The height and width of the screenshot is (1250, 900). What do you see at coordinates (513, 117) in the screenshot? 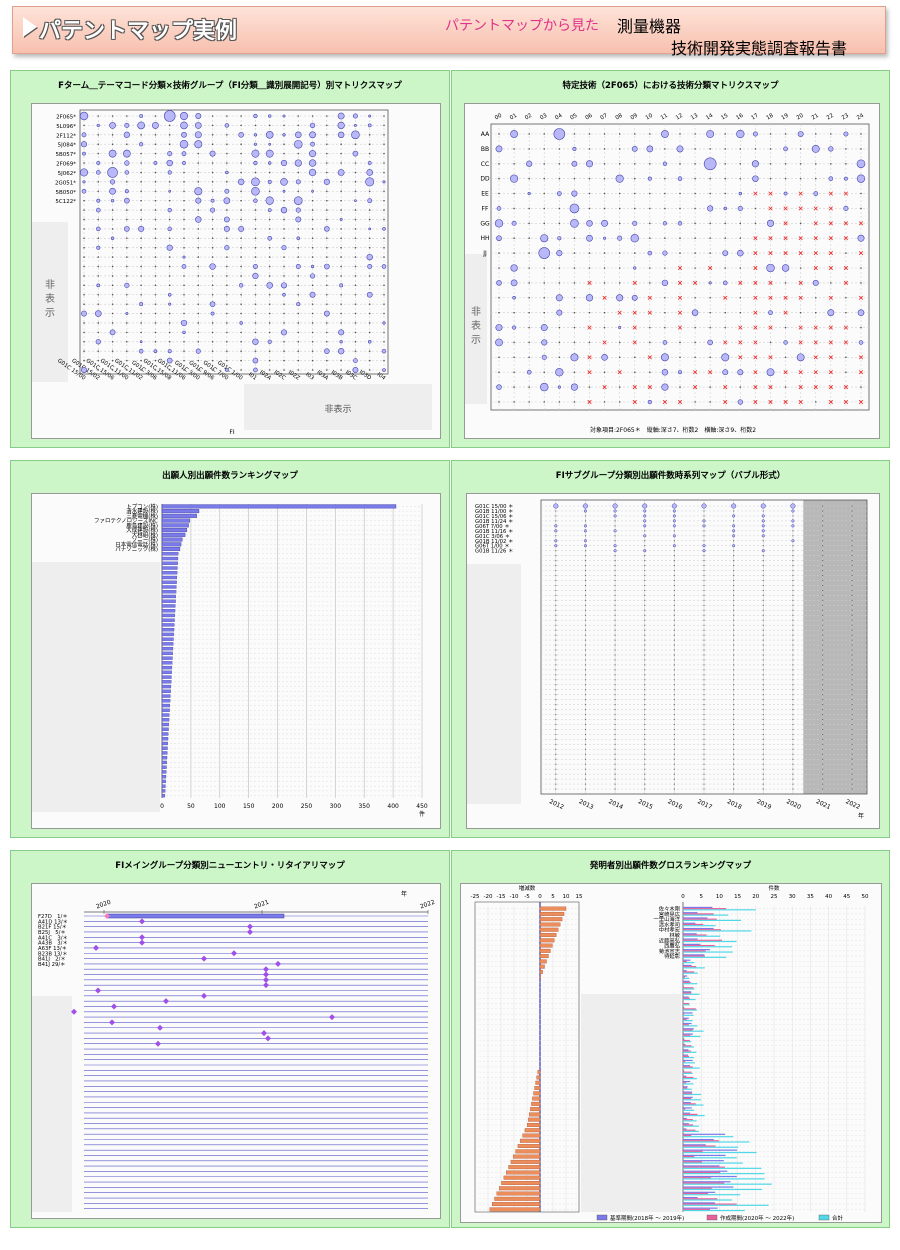
I see `col-label: 01` at bounding box center [513, 117].